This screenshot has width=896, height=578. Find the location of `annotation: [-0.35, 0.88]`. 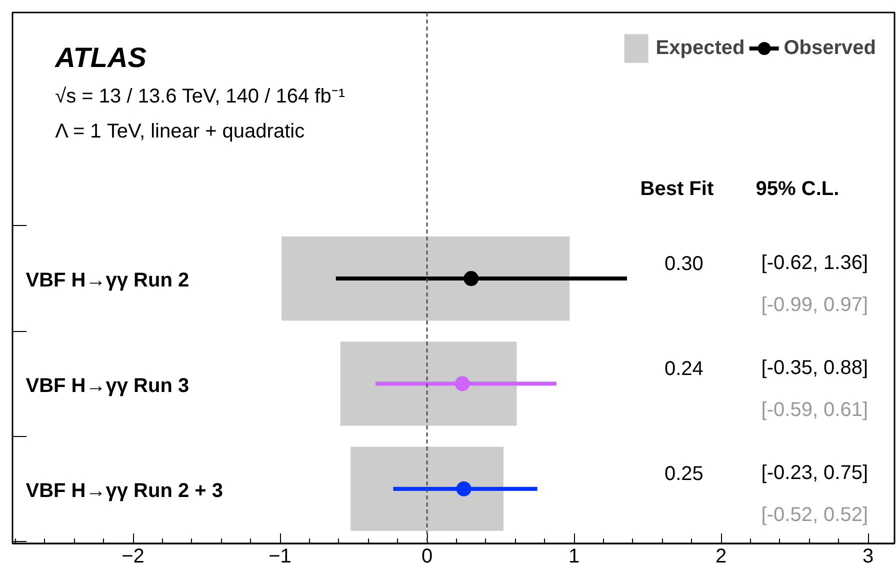

annotation: [-0.35, 0.88] is located at coordinates (814, 367).